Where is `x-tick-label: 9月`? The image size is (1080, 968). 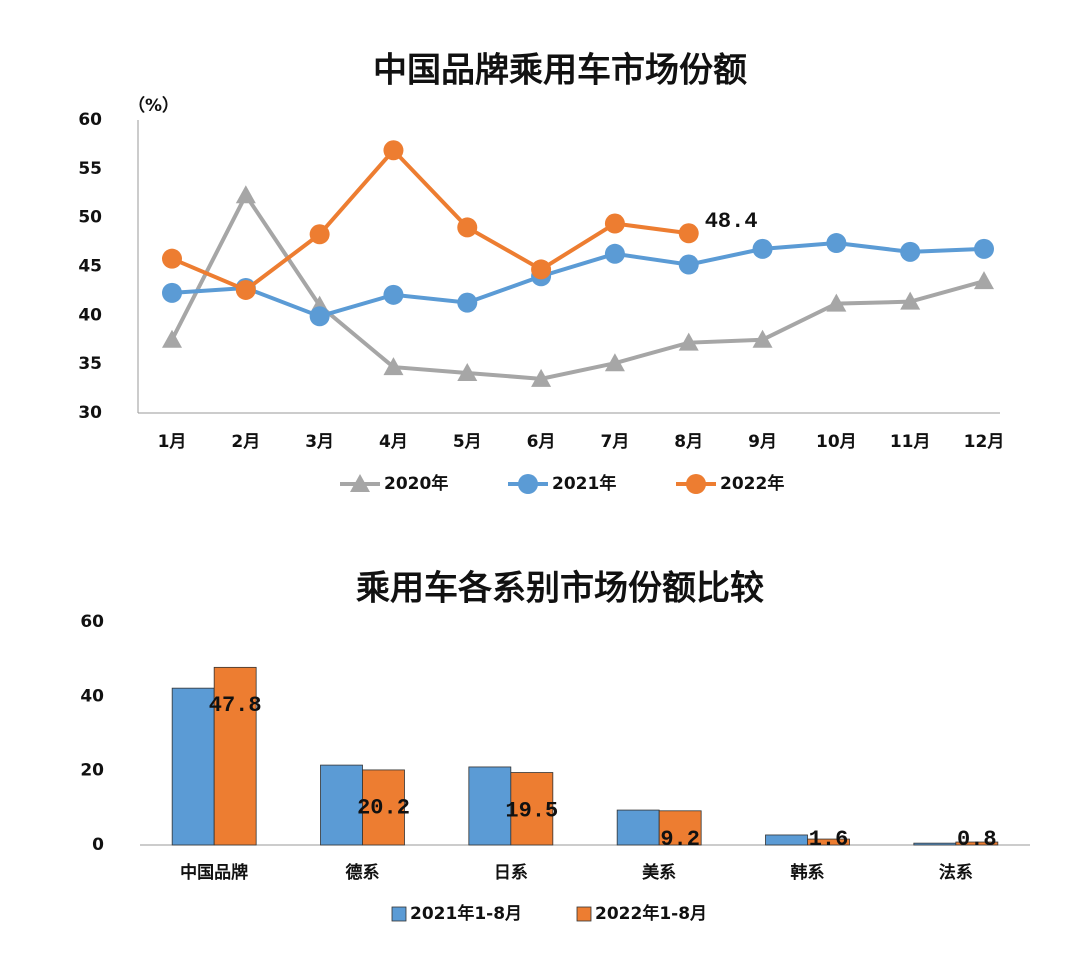
x-tick-label: 9月 is located at coordinates (762, 442).